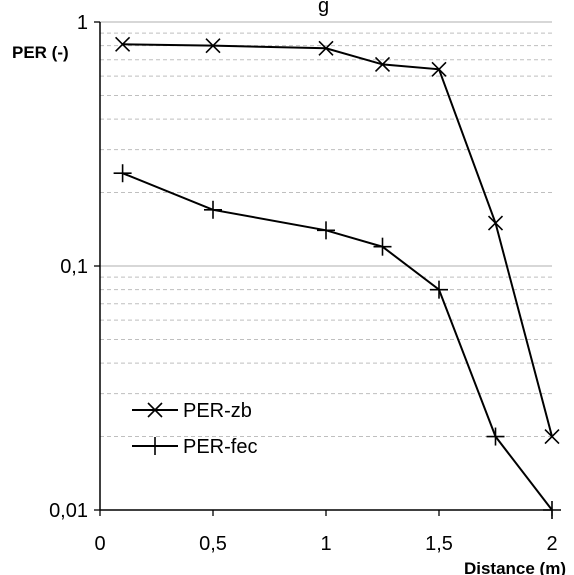 The height and width of the screenshot is (575, 574). I want to click on y-tick-label: 0,01, so click(68, 511).